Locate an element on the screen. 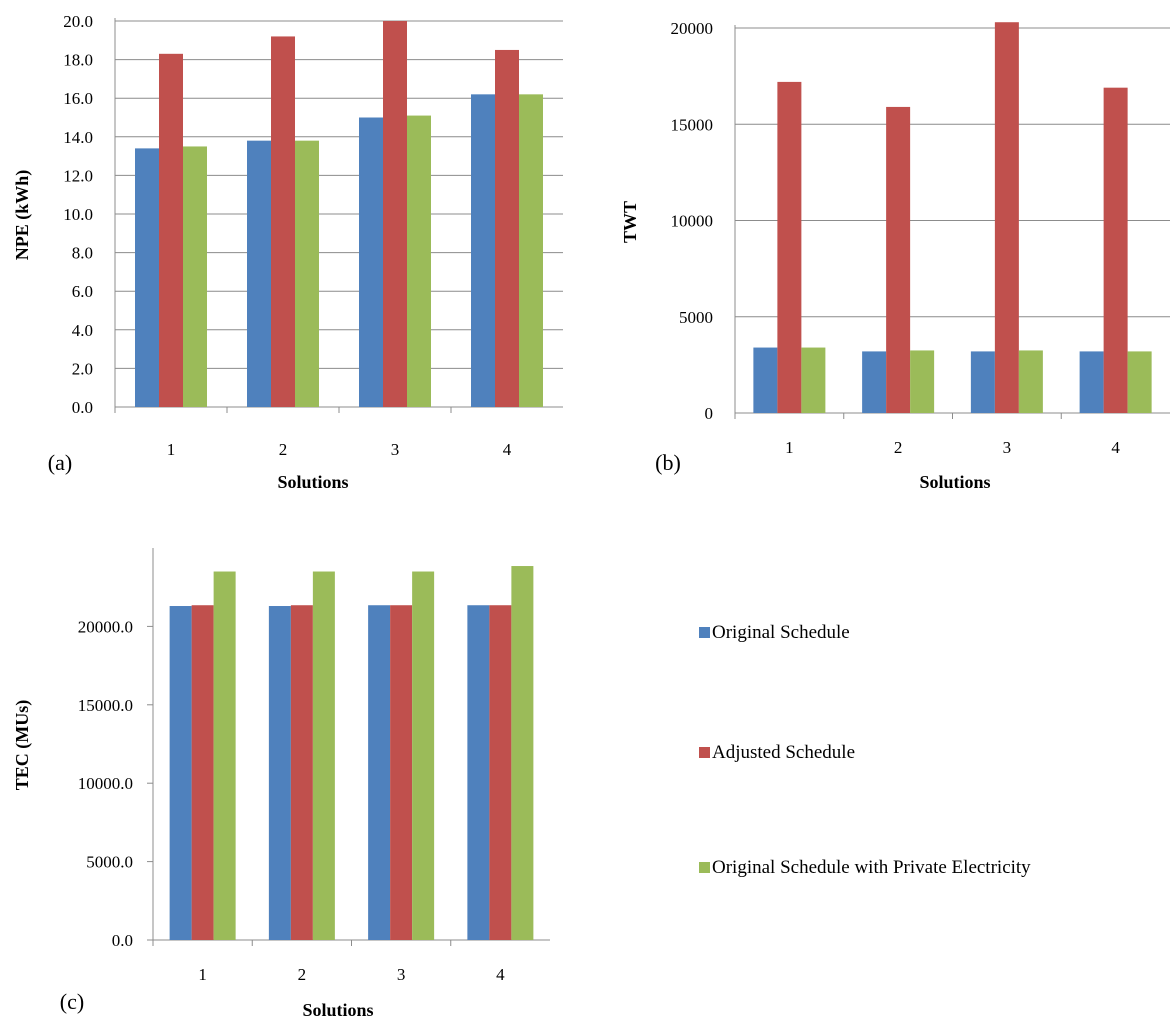  panel-tag-a: (a) is located at coordinates (60, 462).